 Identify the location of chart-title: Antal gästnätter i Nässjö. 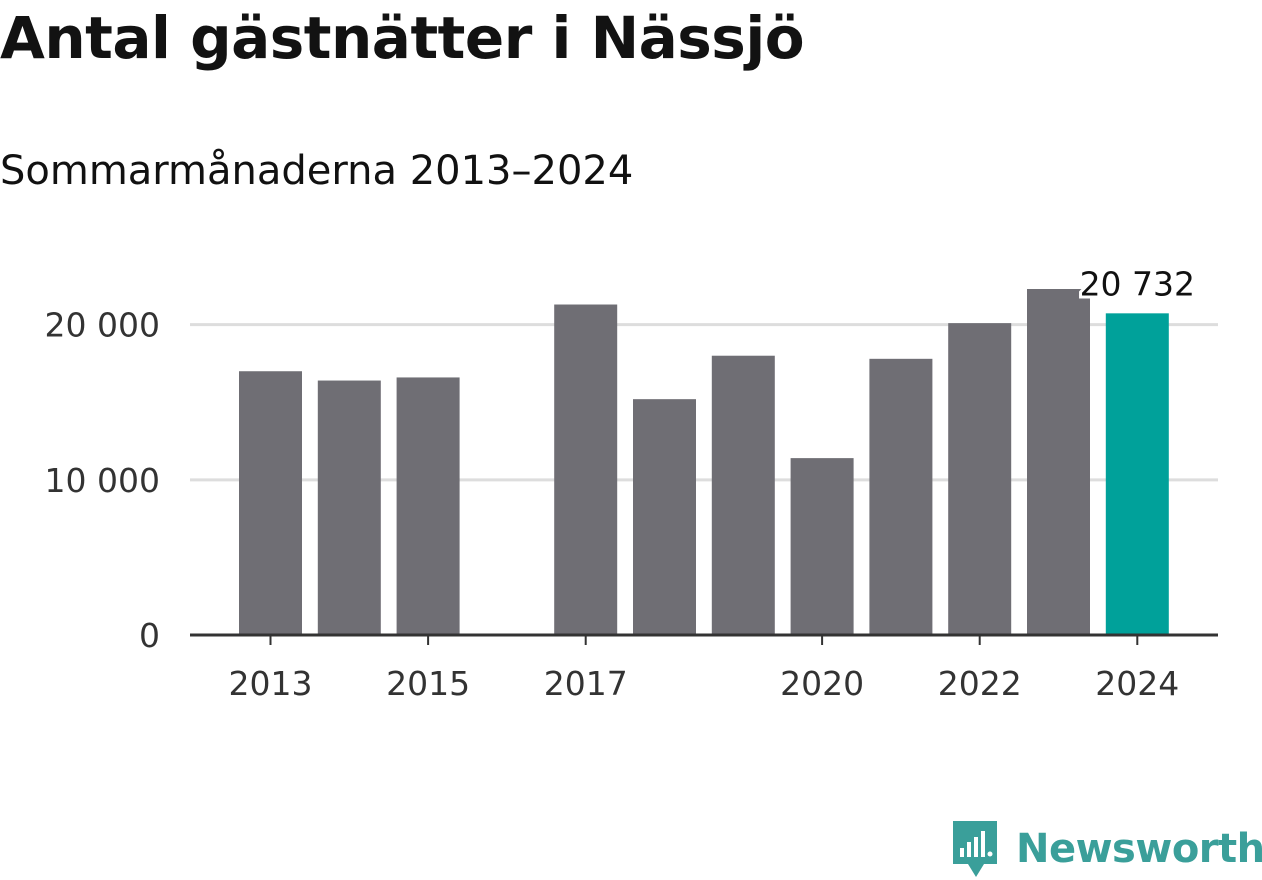
(402, 38).